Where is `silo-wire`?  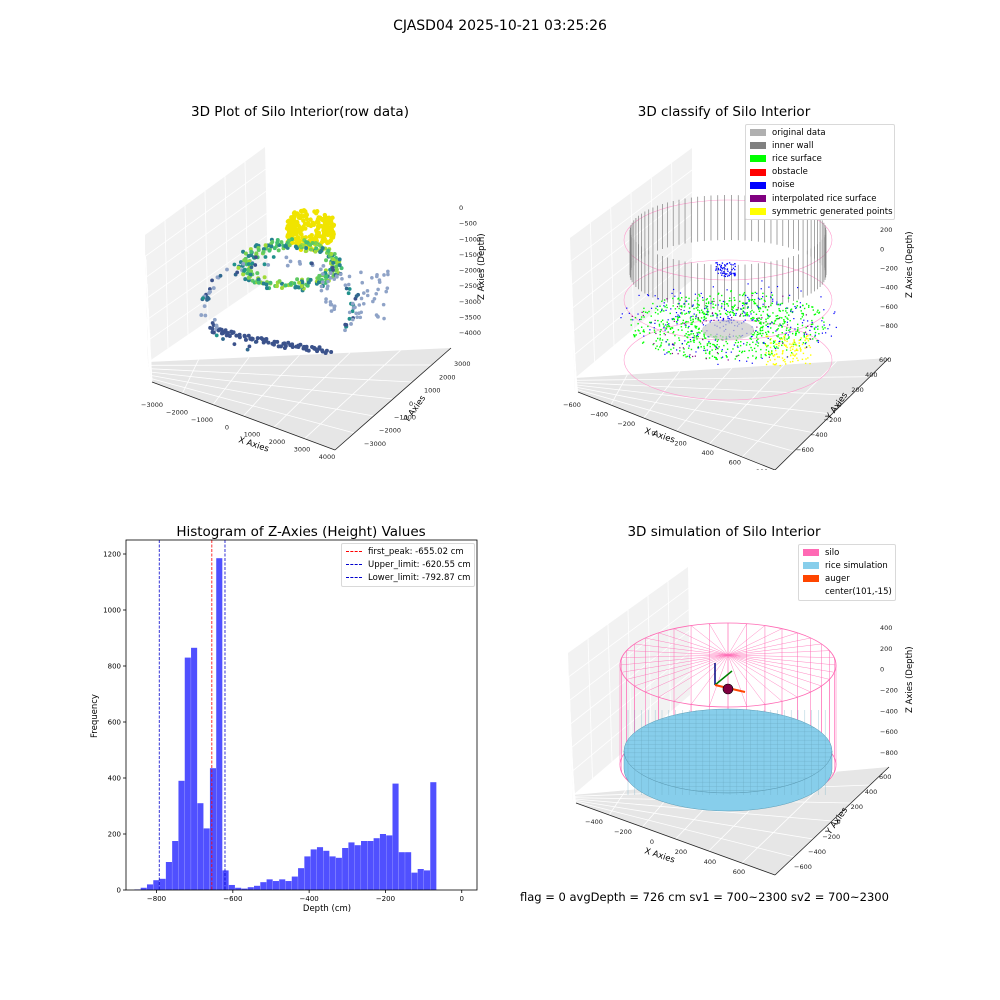
silo-wire is located at coordinates (746, 640).